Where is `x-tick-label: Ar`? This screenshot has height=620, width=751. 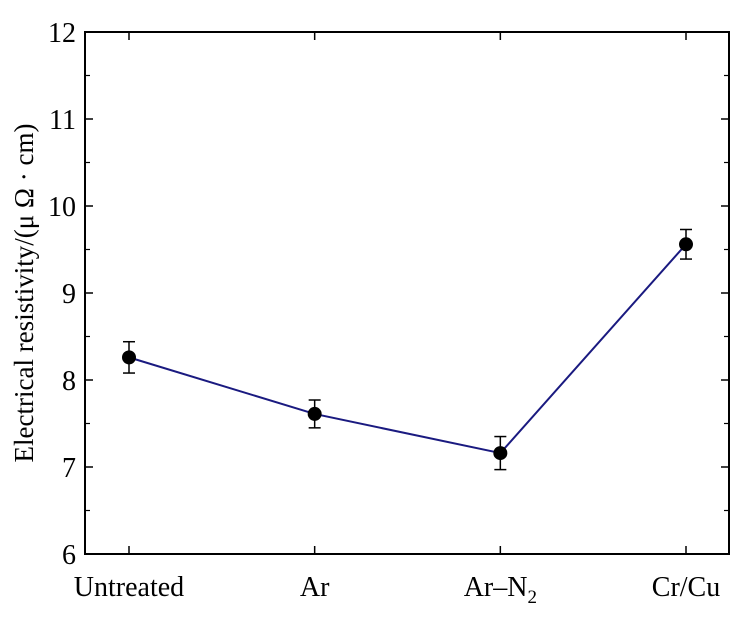
x-tick-label: Ar is located at coordinates (315, 587).